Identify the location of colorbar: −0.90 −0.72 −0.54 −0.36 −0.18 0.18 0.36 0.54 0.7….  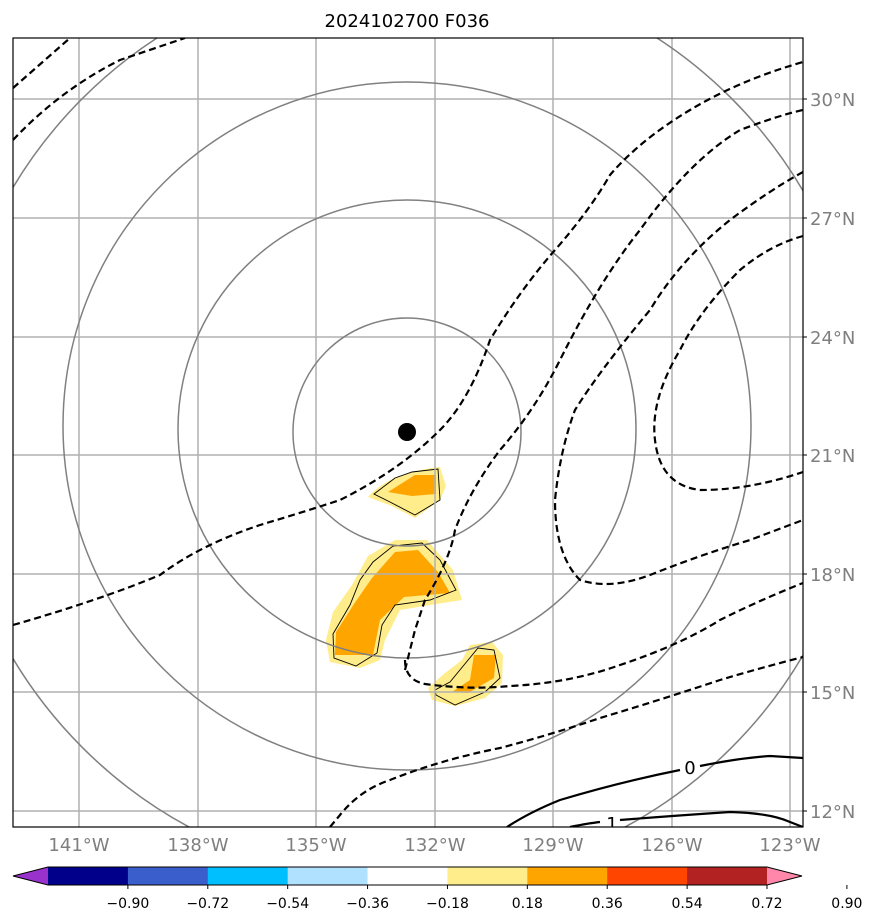
(437, 889).